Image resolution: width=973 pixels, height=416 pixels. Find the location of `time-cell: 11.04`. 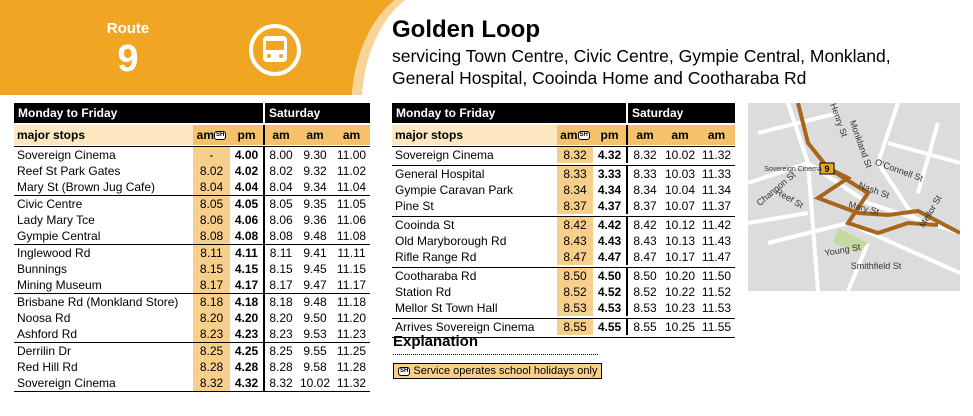

time-cell: 11.04 is located at coordinates (351, 187).